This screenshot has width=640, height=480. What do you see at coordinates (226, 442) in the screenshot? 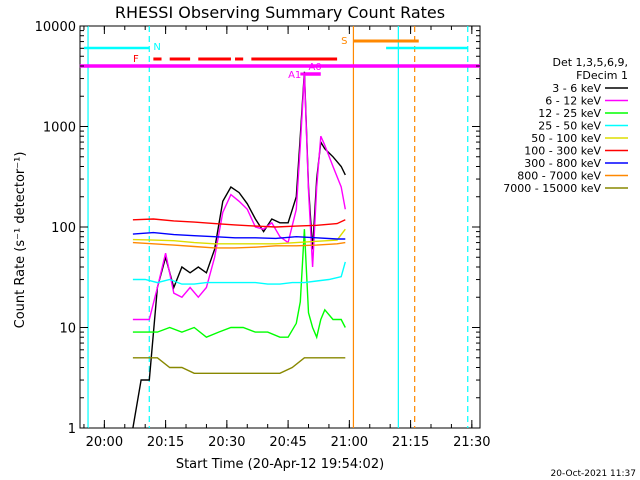
I see `x-tick-label: 20:30` at bounding box center [226, 442].